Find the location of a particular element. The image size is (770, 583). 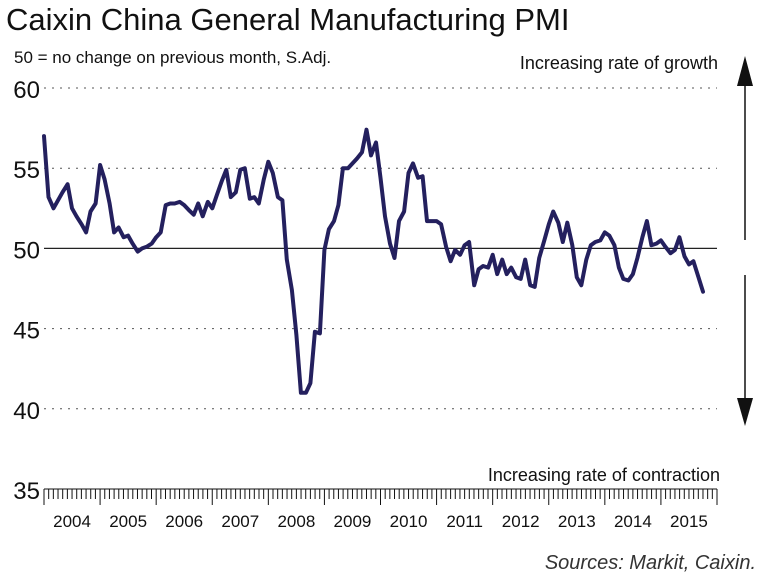

x-tick-label: 2005 is located at coordinates (128, 521).